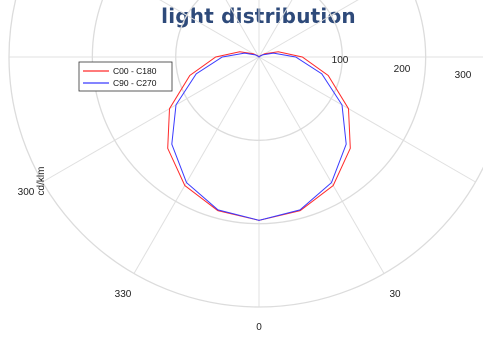 The width and height of the screenshot is (483, 338). I want to click on angle-label: 330, so click(123, 294).